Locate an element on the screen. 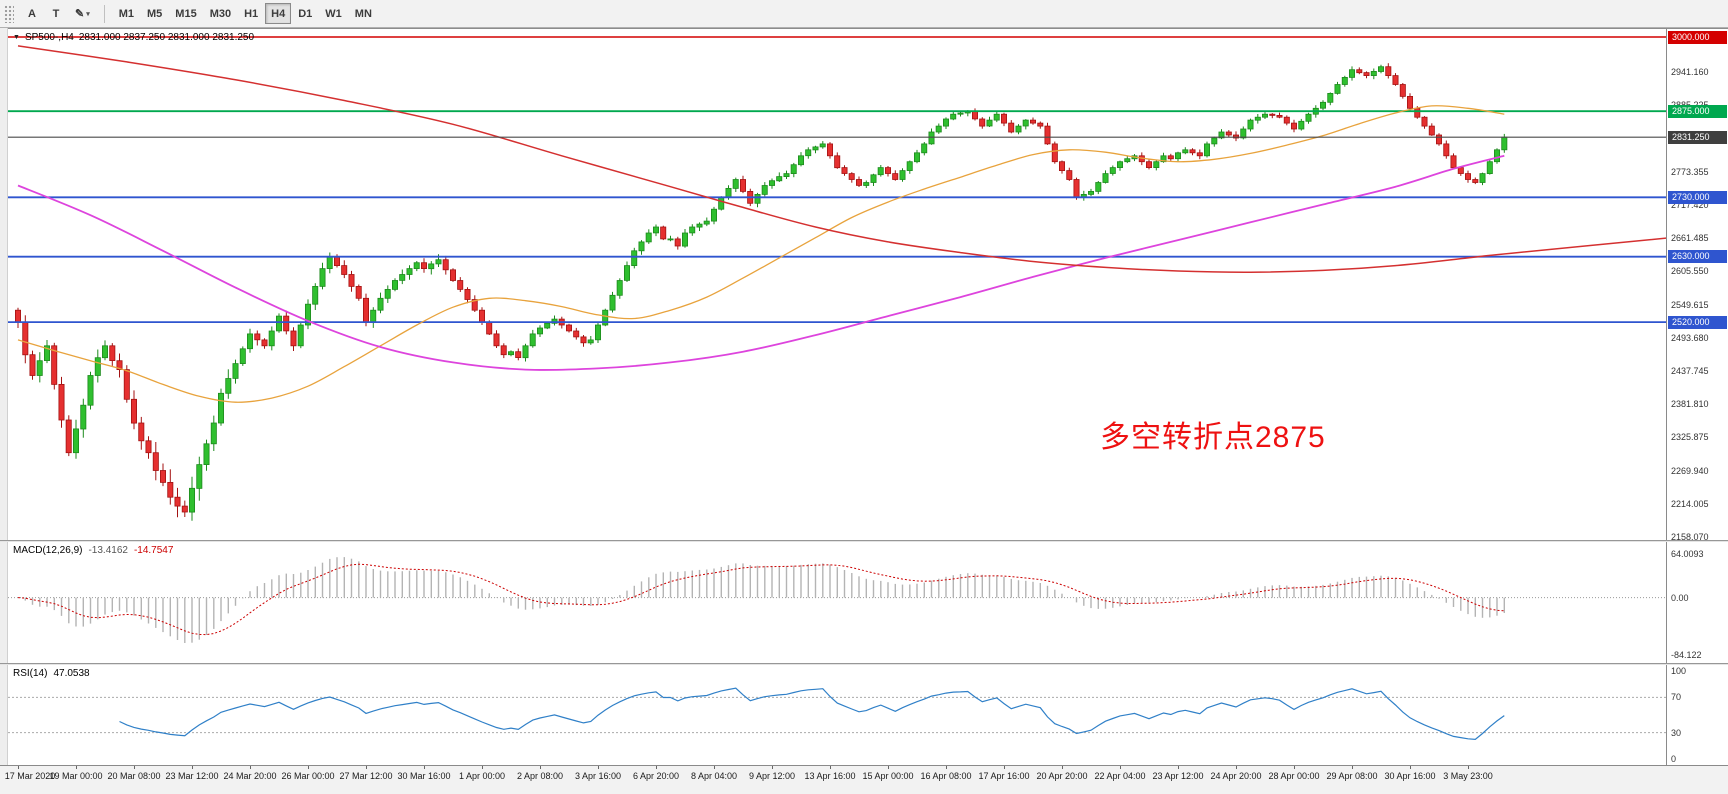 This screenshot has width=1728, height=794. level-price-tag: 3000.000 is located at coordinates (1697, 37).